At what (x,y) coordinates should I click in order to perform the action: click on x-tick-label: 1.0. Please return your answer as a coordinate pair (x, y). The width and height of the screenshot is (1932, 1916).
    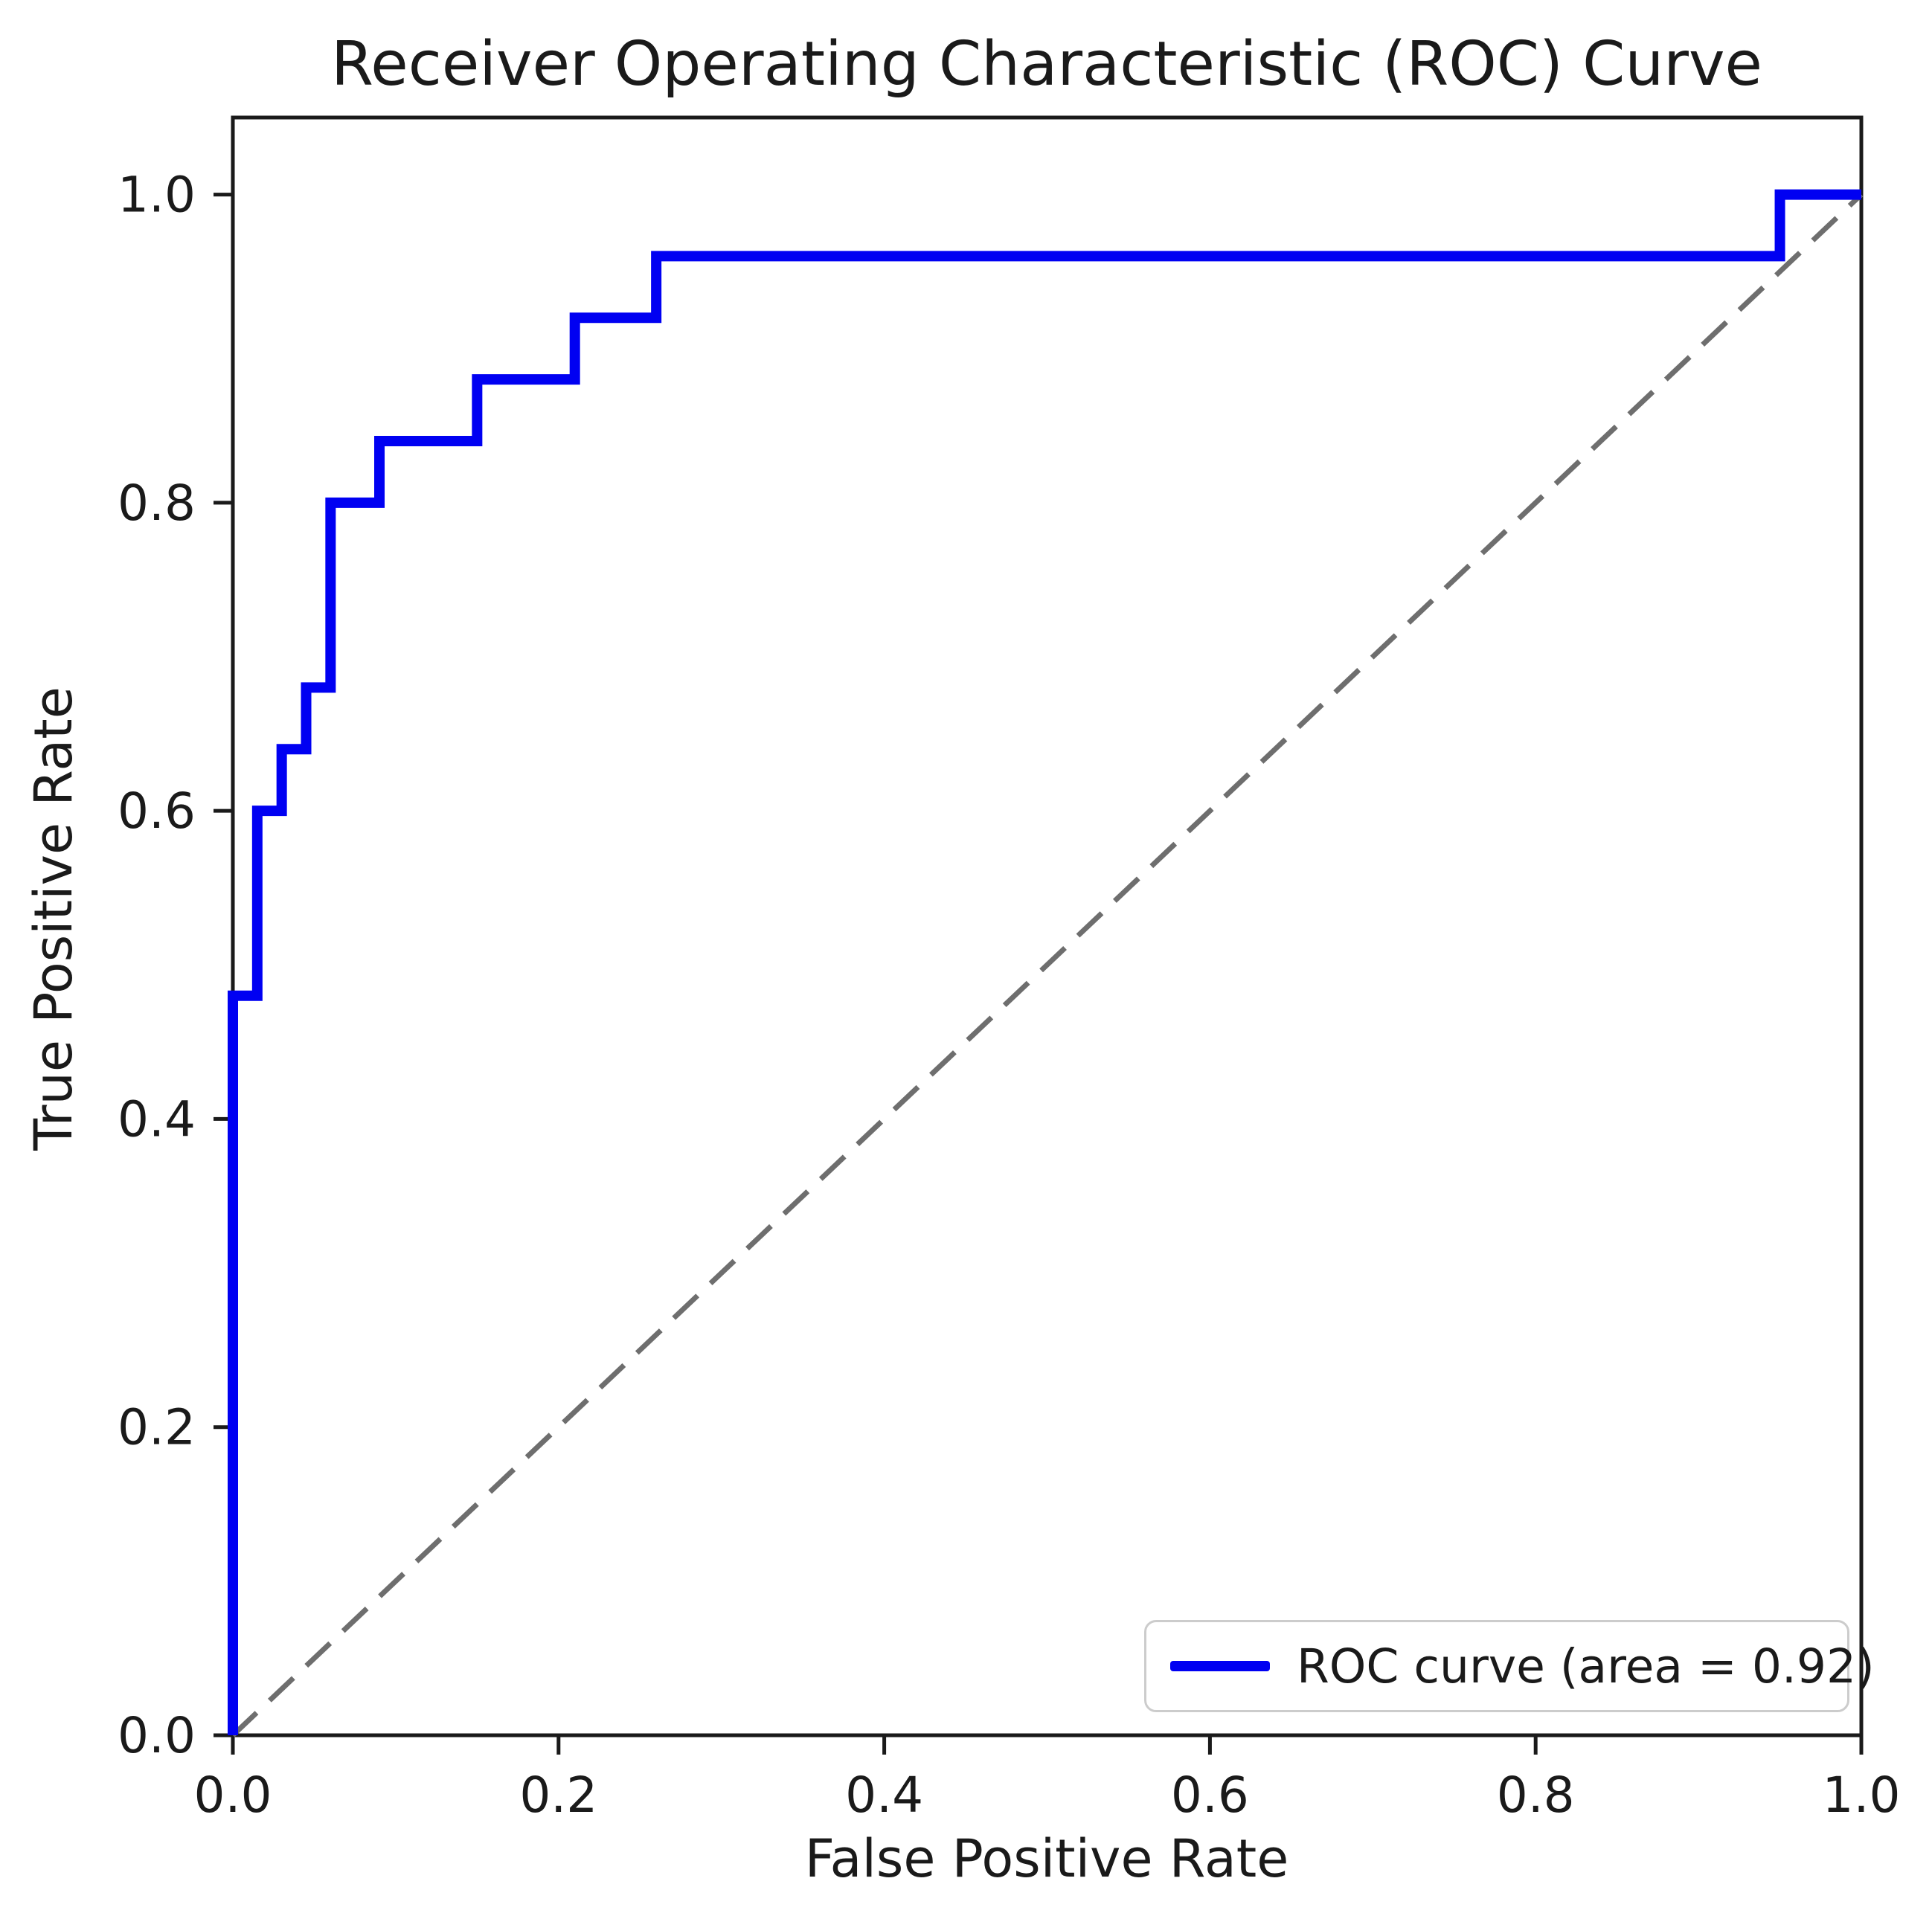
    Looking at the image, I should click on (1862, 1795).